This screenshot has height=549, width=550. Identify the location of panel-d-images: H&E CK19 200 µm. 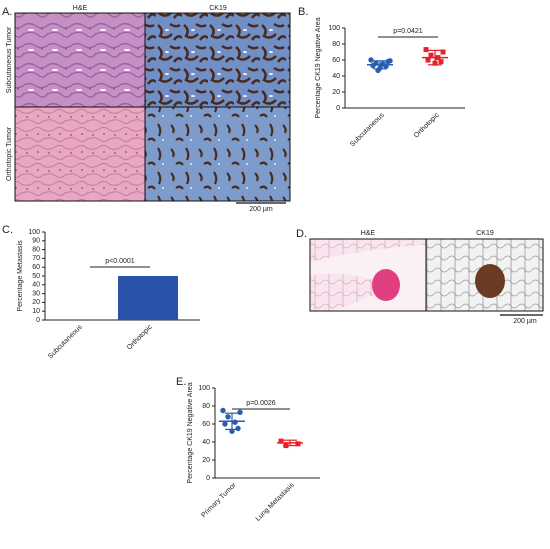
(426, 277).